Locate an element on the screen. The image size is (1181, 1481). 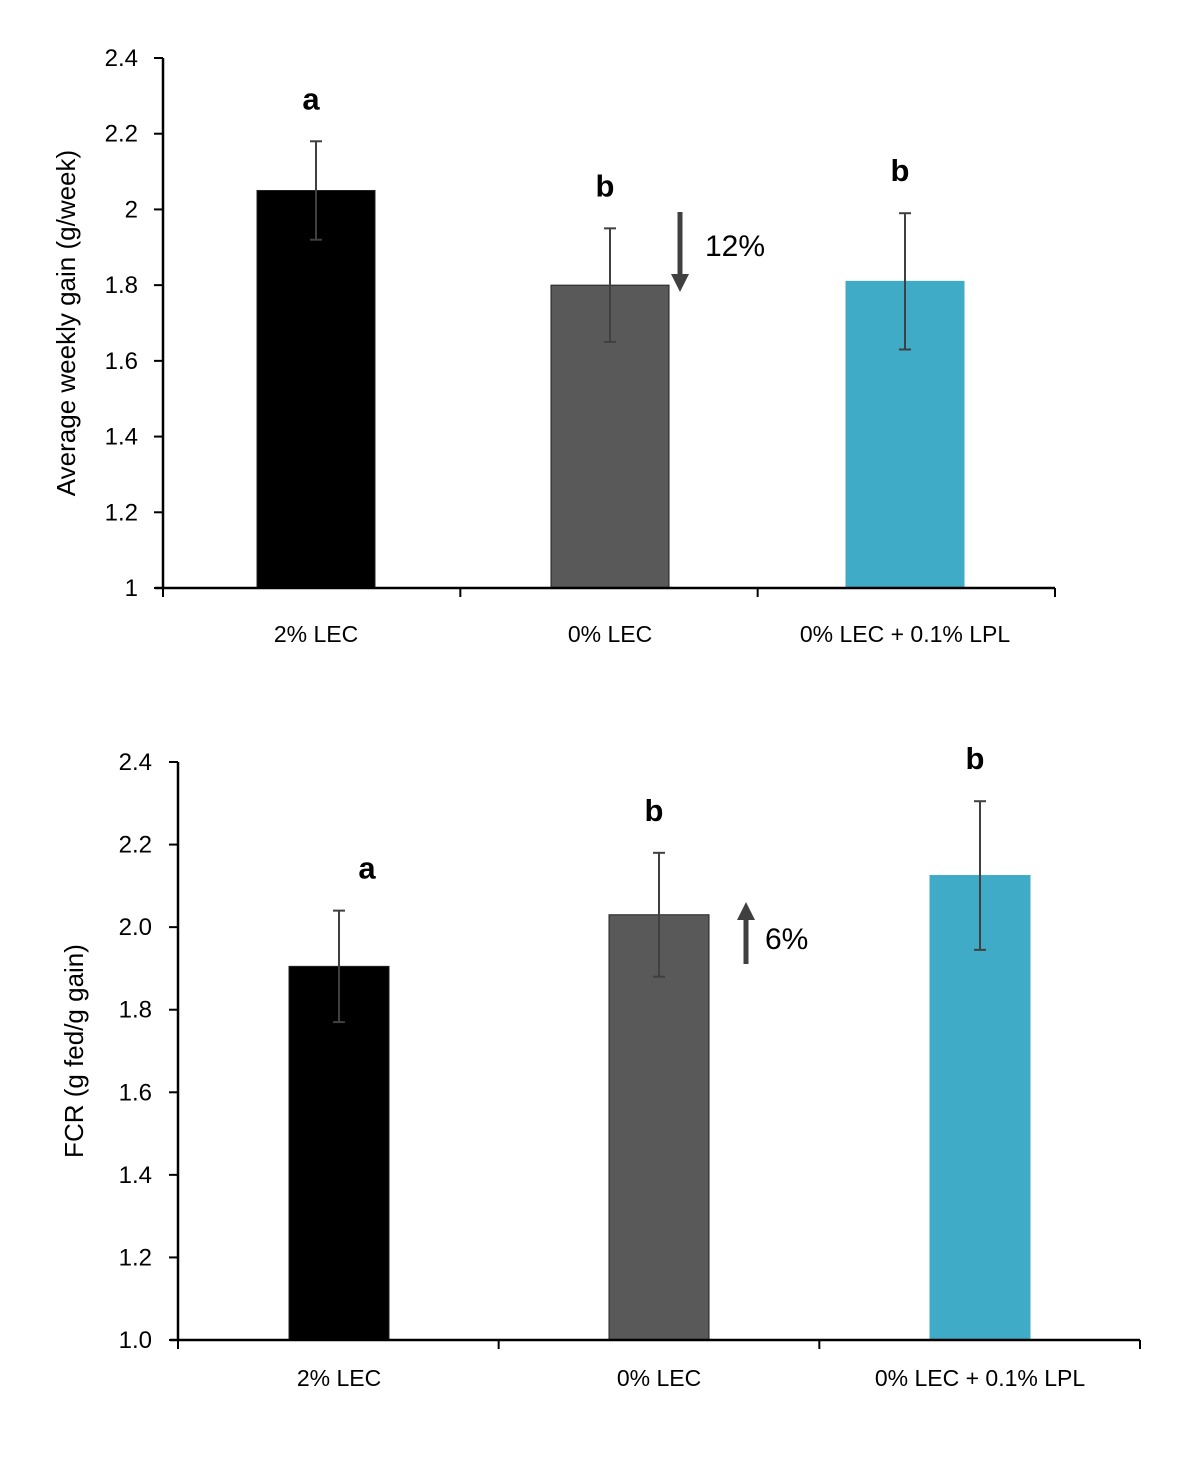
percent-change-label: 6% is located at coordinates (786, 939).